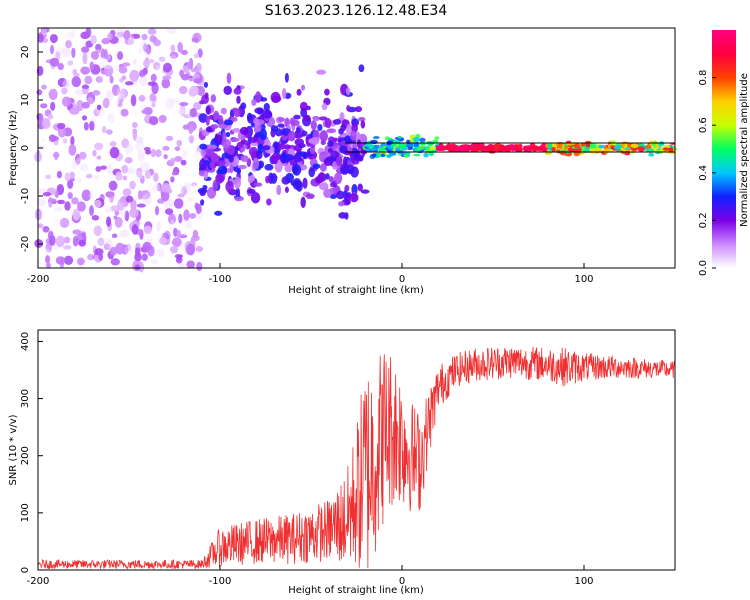  What do you see at coordinates (13, 148) in the screenshot?
I see `spectrogram-ylabel: Frequency (Hz)` at bounding box center [13, 148].